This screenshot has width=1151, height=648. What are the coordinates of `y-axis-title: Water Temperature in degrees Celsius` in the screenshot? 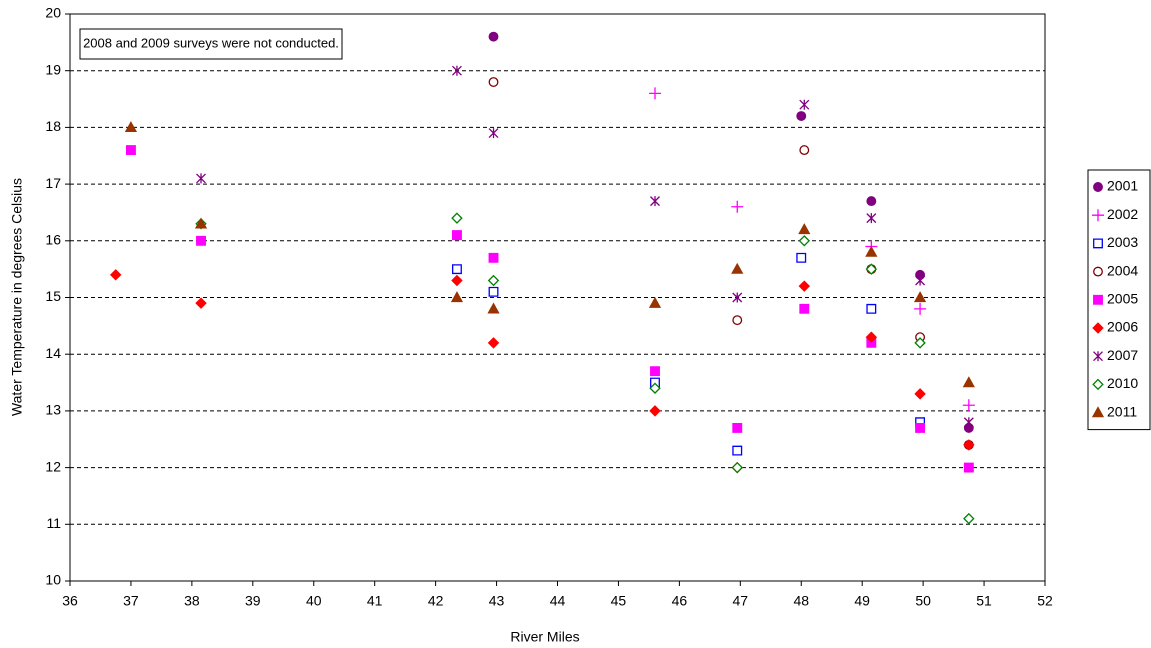 It's located at (17, 297).